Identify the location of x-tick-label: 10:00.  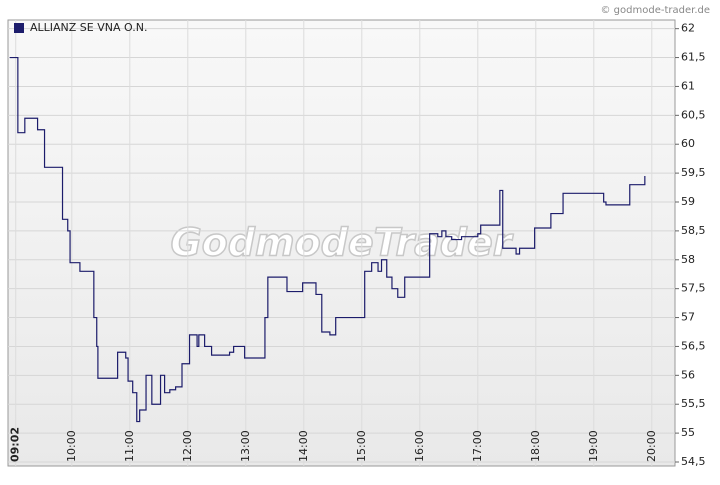
(71, 446).